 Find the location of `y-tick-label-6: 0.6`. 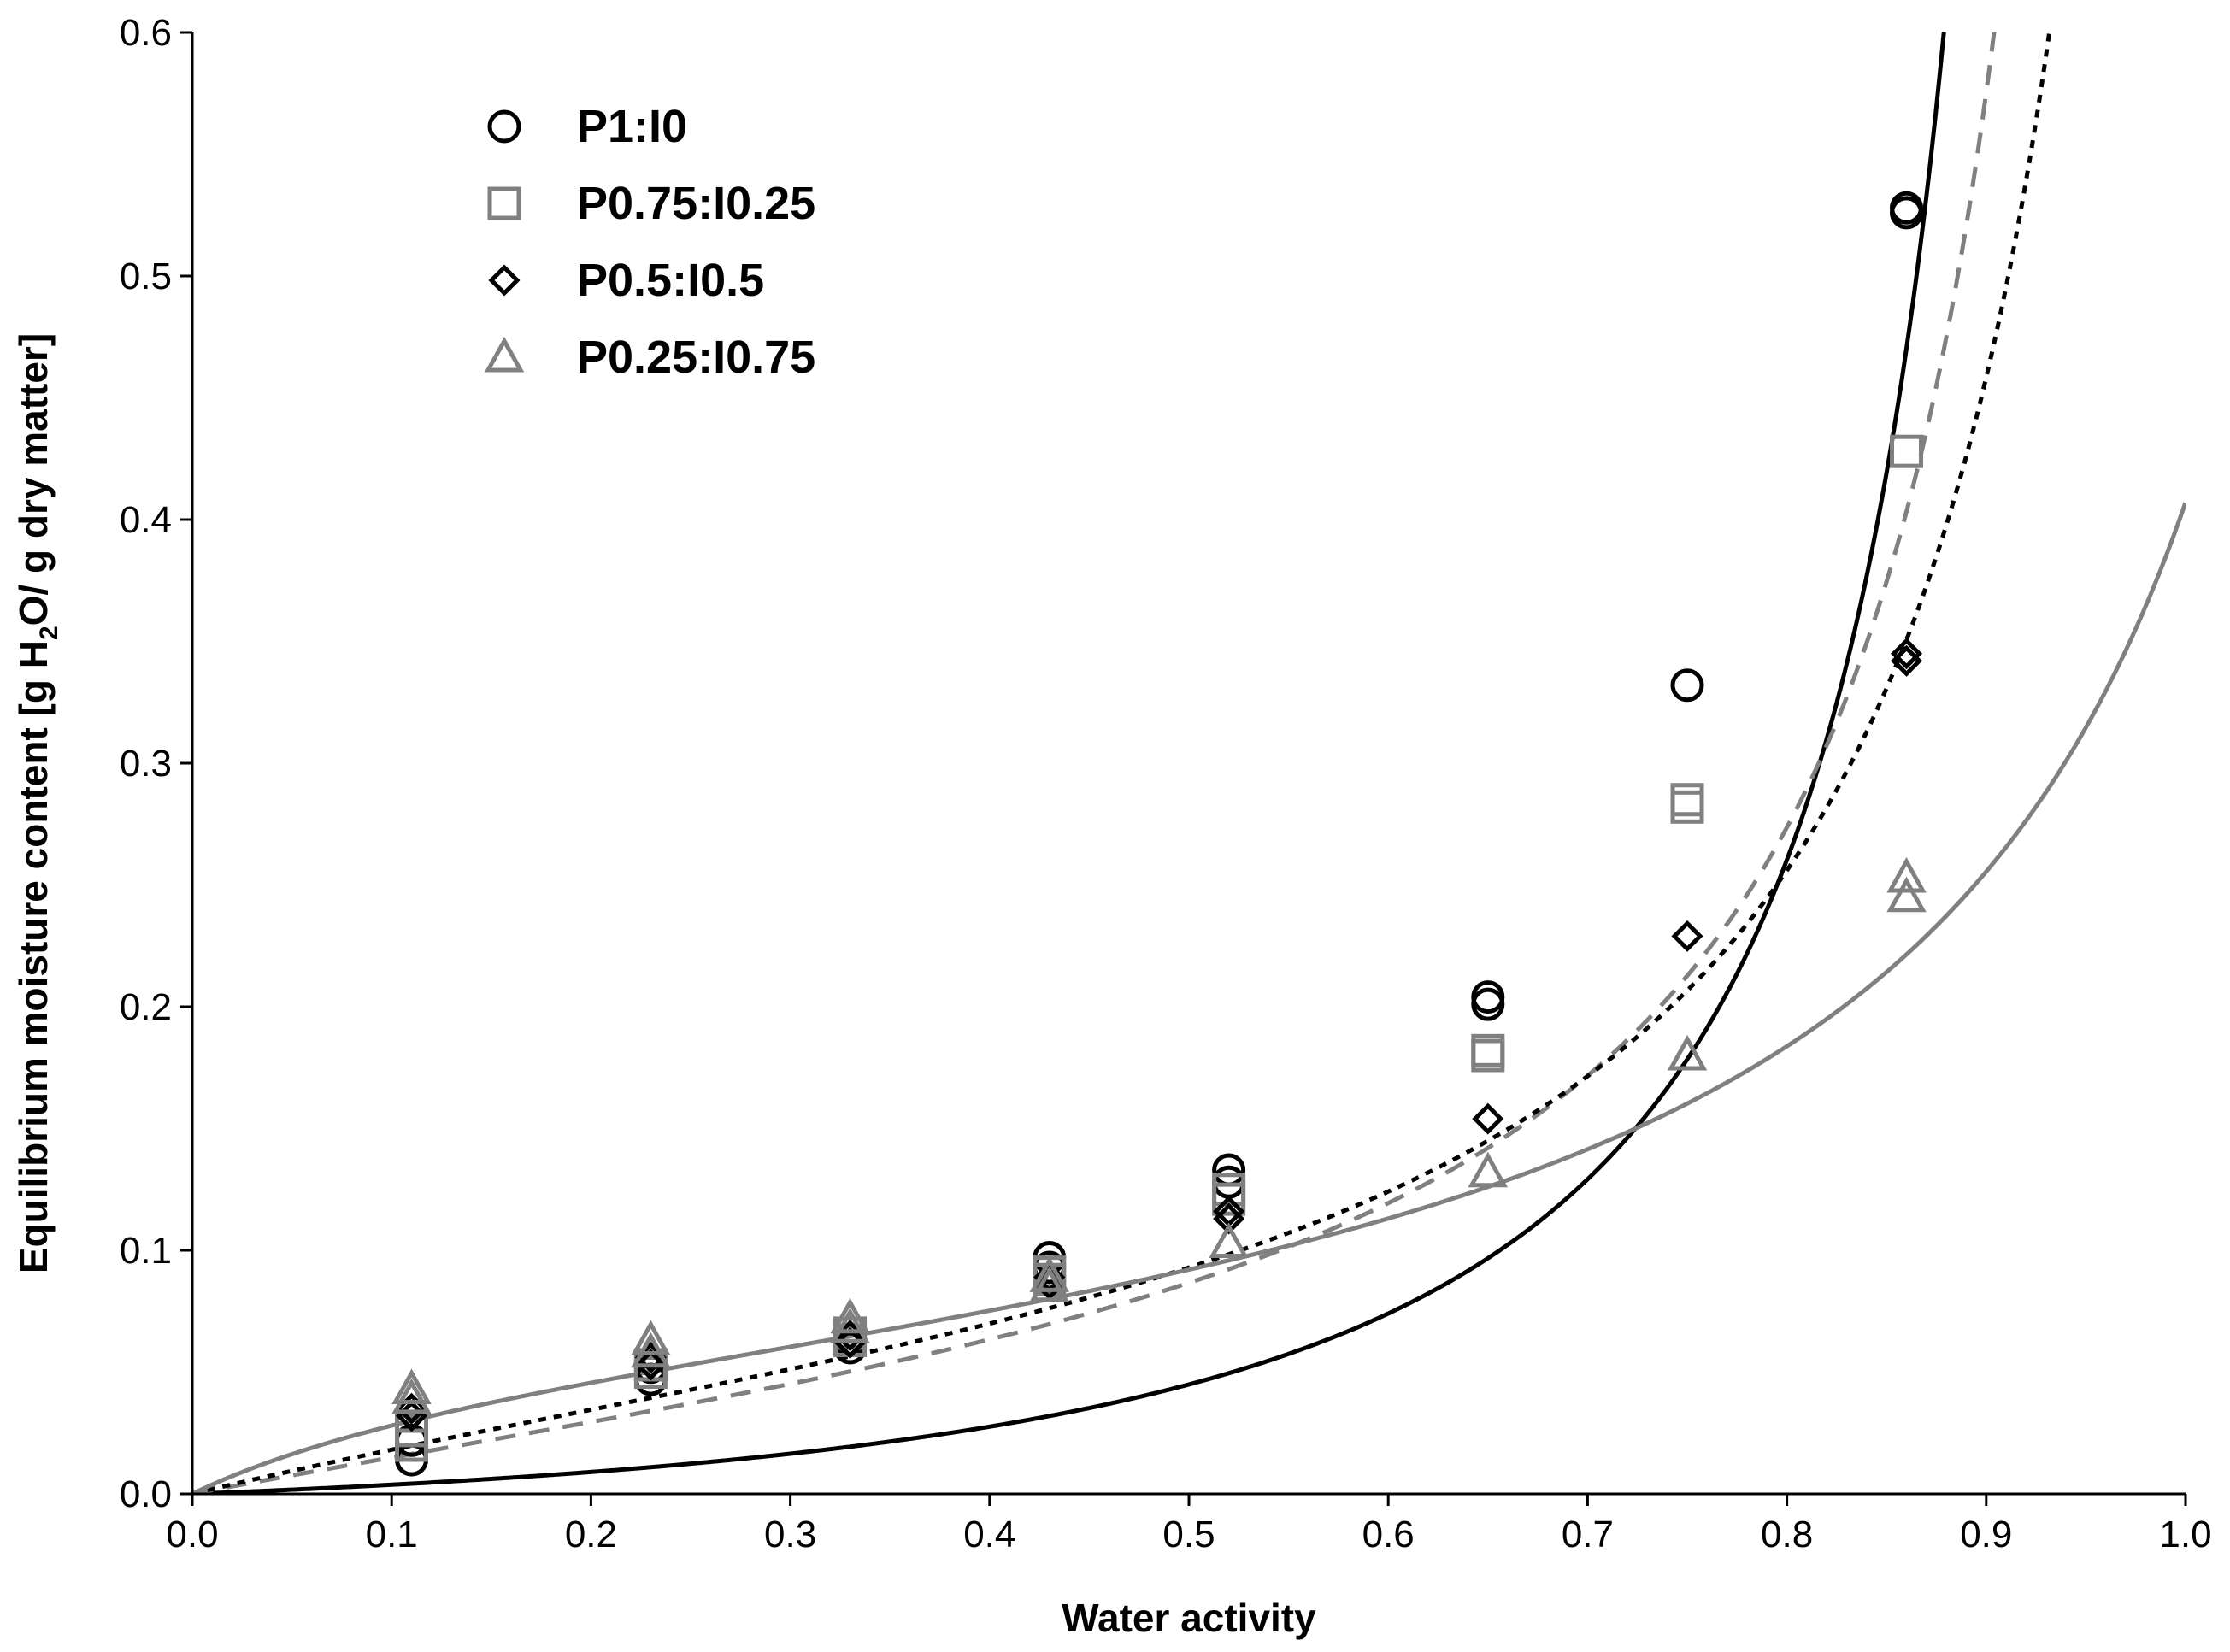

y-tick-label-6: 0.6 is located at coordinates (146, 33).